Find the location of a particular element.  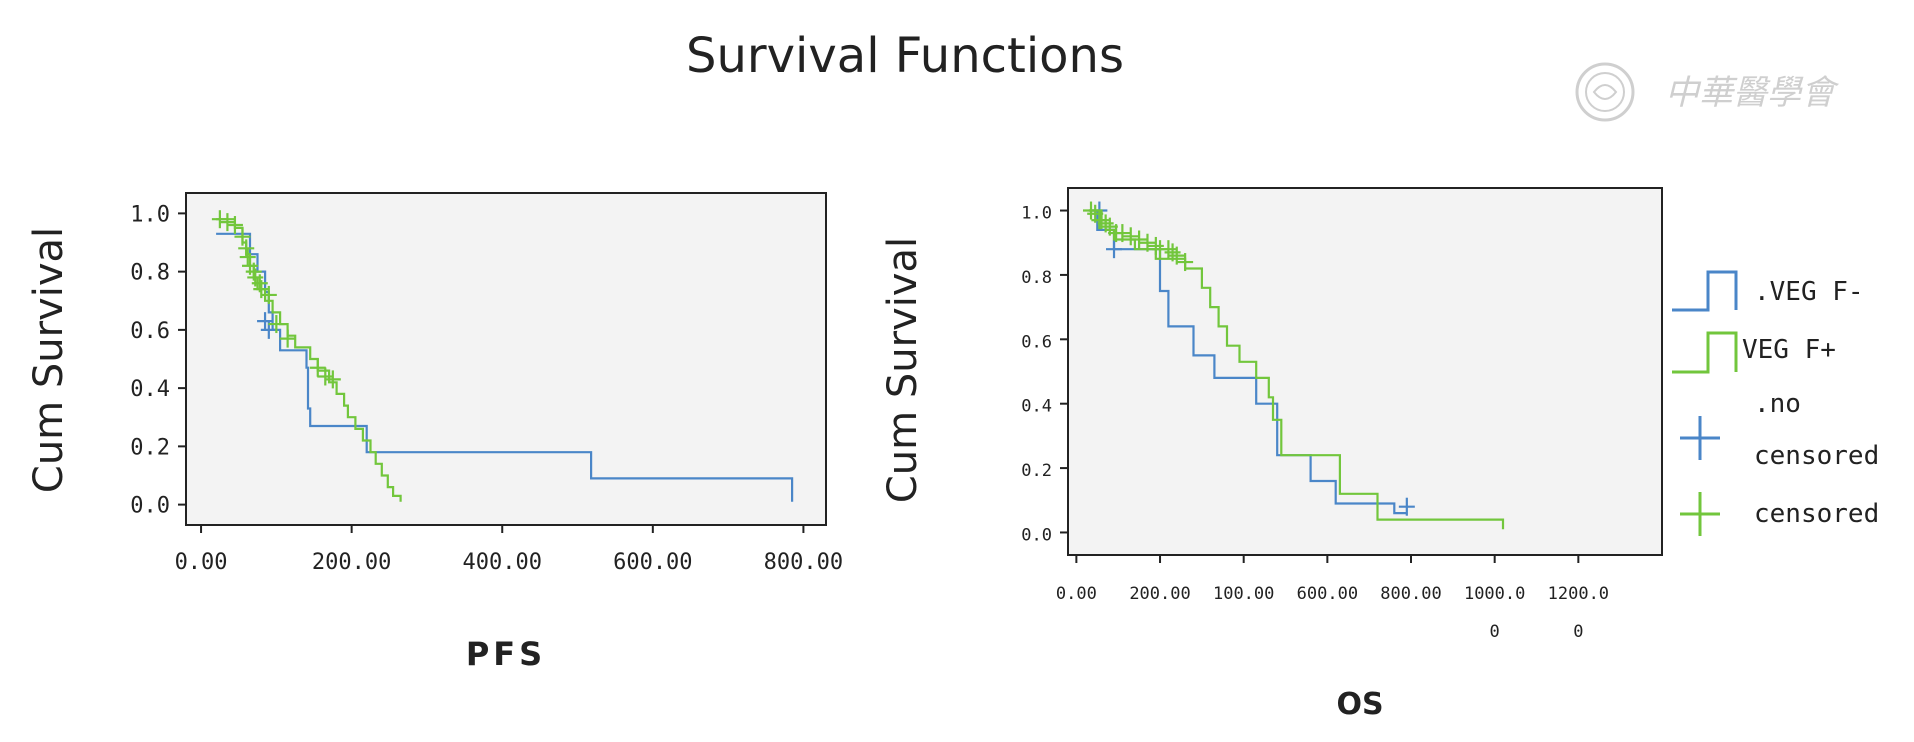

legend-item-censored: censored is located at coordinates (1779, 514).